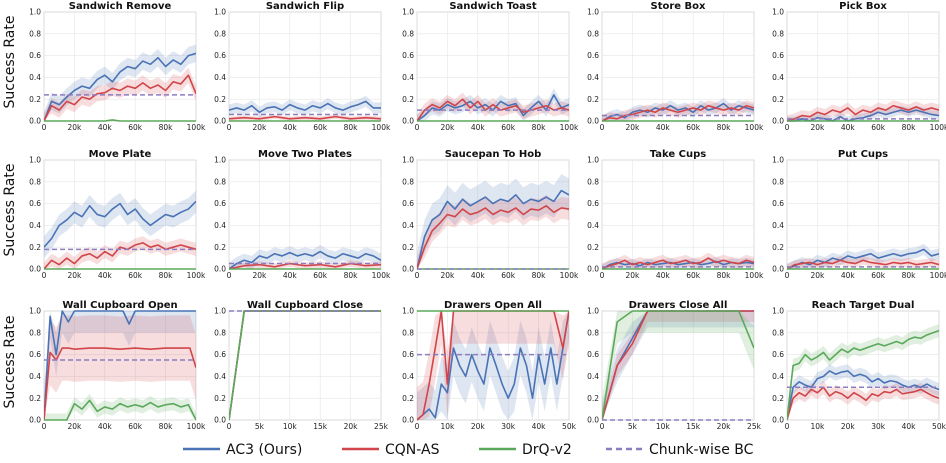 The width and height of the screenshot is (946, 463). What do you see at coordinates (569, 426) in the screenshot?
I see `x-tick-label: 50k` at bounding box center [569, 426].